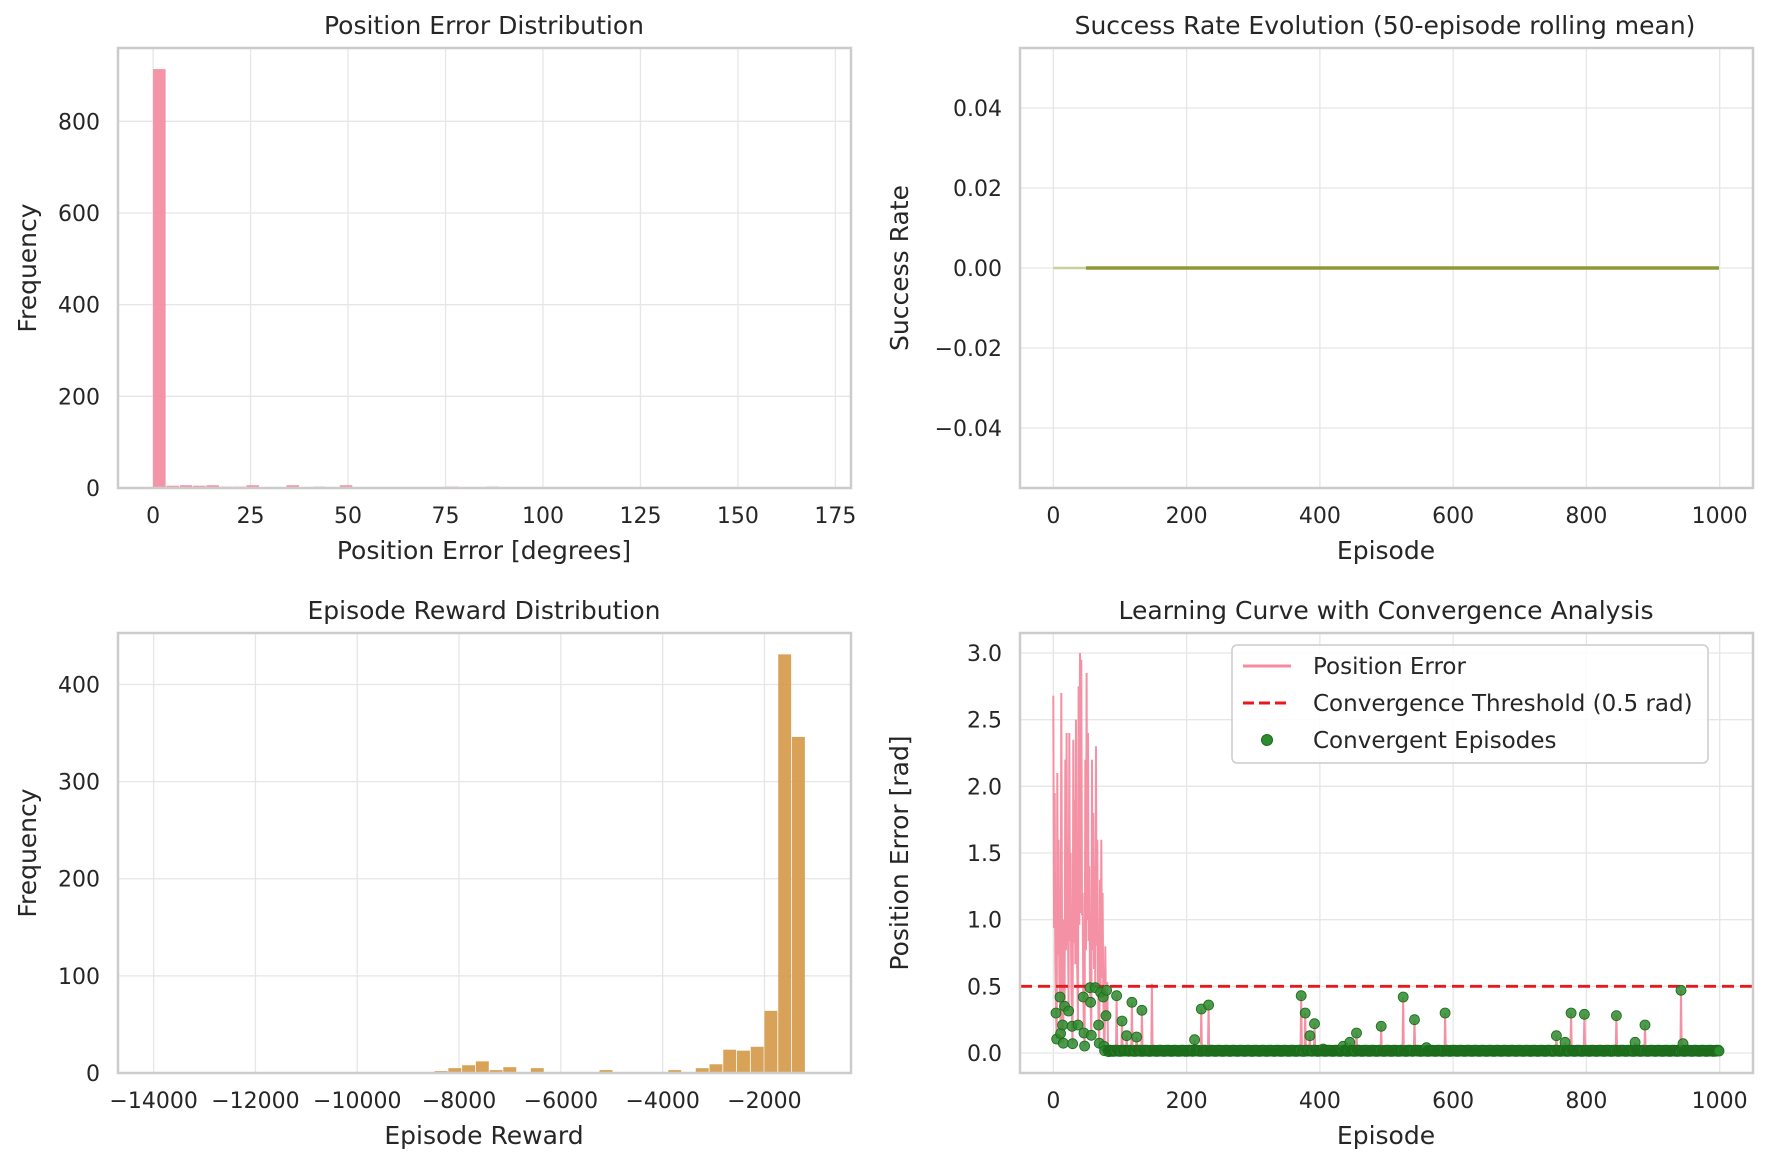 This screenshot has width=1766, height=1165. I want to click on x-tick-label: −8000, so click(459, 1101).